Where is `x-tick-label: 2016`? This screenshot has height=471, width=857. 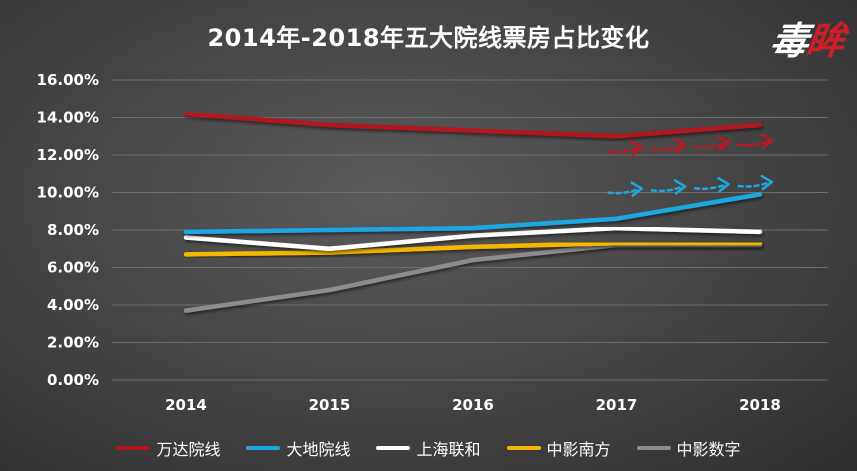
x-tick-label: 2016 is located at coordinates (473, 405).